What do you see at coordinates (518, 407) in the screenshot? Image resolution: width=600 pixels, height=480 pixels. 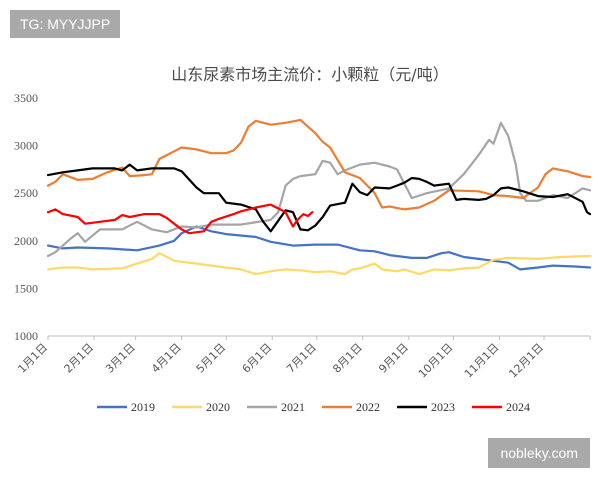 I see `legend-label-2024: 2024` at bounding box center [518, 407].